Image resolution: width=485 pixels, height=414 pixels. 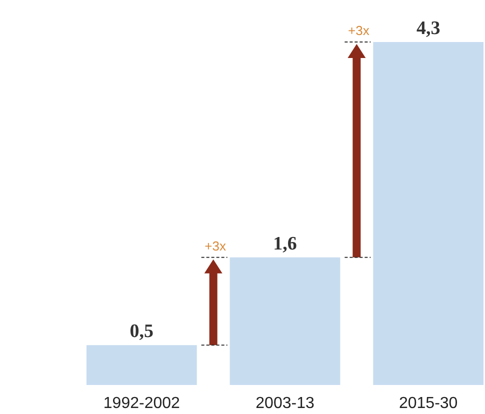 I want to click on data-label: 0,5, so click(x=142, y=331).